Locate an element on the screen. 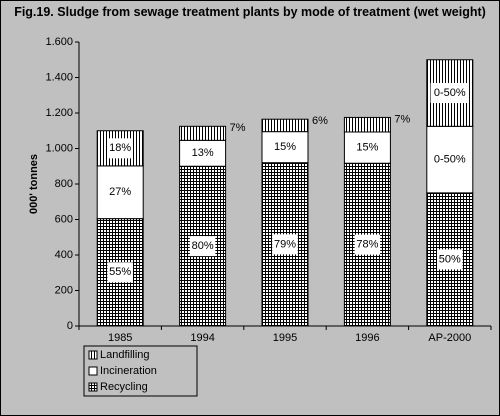 The height and width of the screenshot is (416, 500). data-label: 79% is located at coordinates (285, 244).